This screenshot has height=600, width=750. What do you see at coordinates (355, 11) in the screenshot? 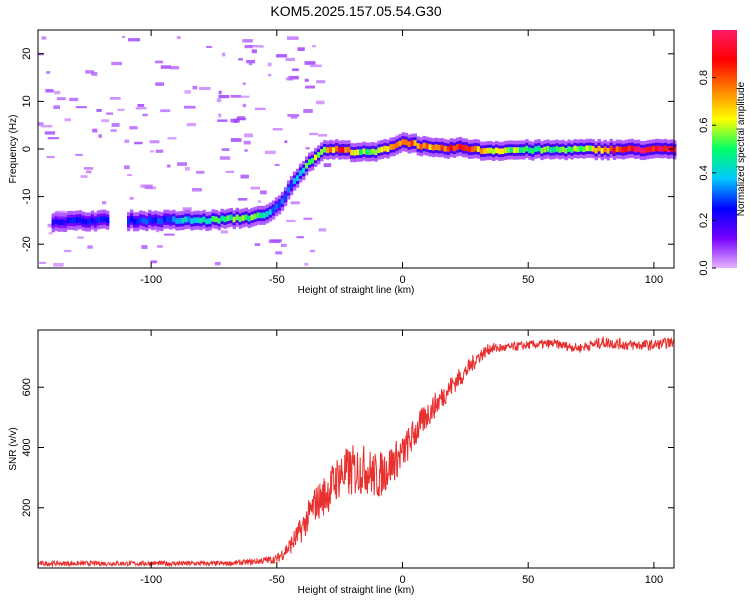
I see `figure-title: KOM5.2025.157.05.54.G30` at bounding box center [355, 11].